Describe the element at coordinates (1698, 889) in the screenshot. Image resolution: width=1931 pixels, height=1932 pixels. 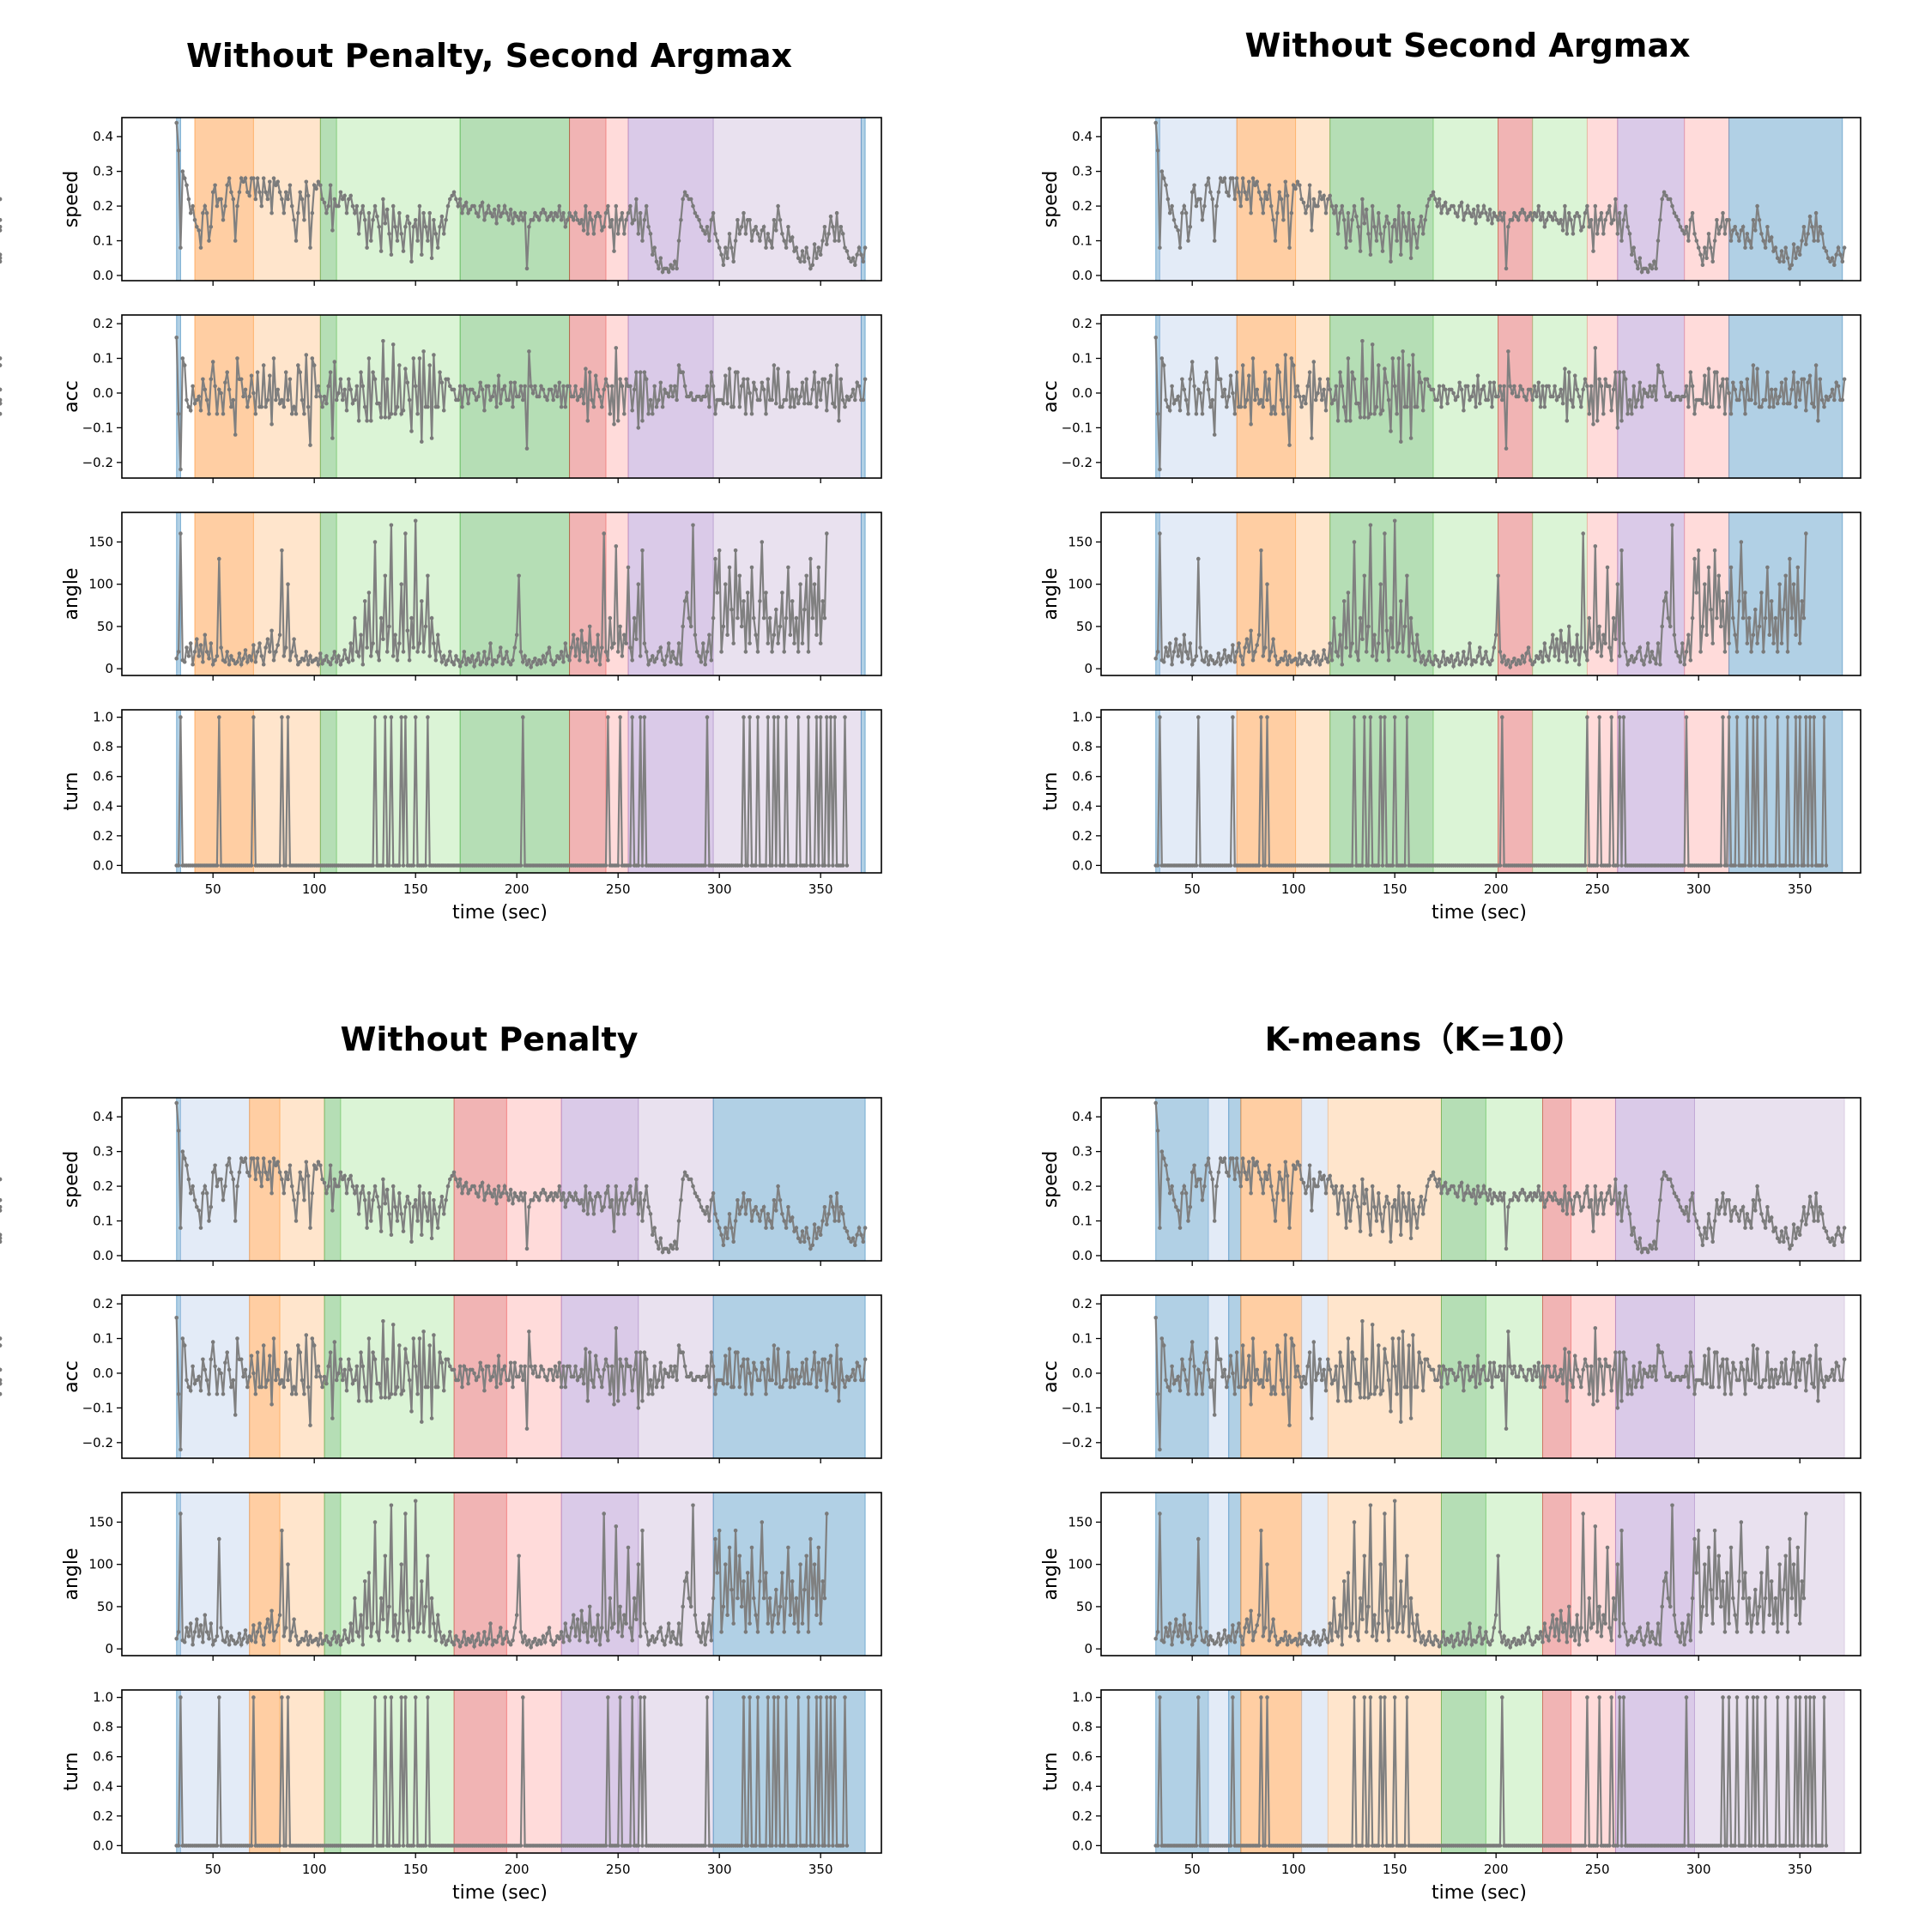
I see `x-tick-label: 300` at that location.